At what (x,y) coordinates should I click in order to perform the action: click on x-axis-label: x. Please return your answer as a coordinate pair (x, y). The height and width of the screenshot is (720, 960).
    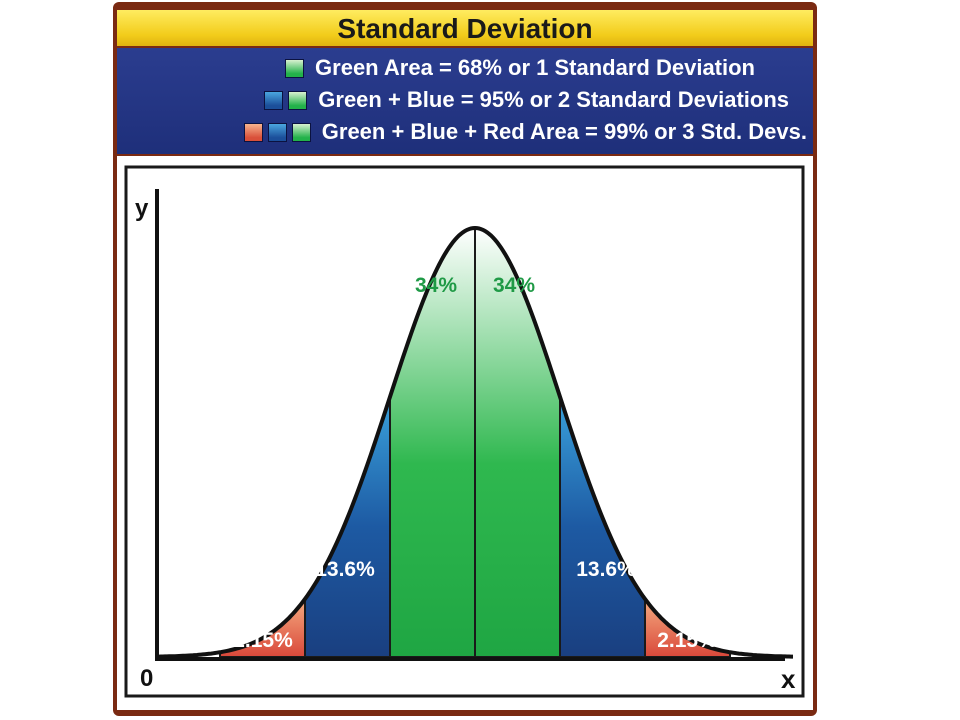
    Looking at the image, I should click on (788, 679).